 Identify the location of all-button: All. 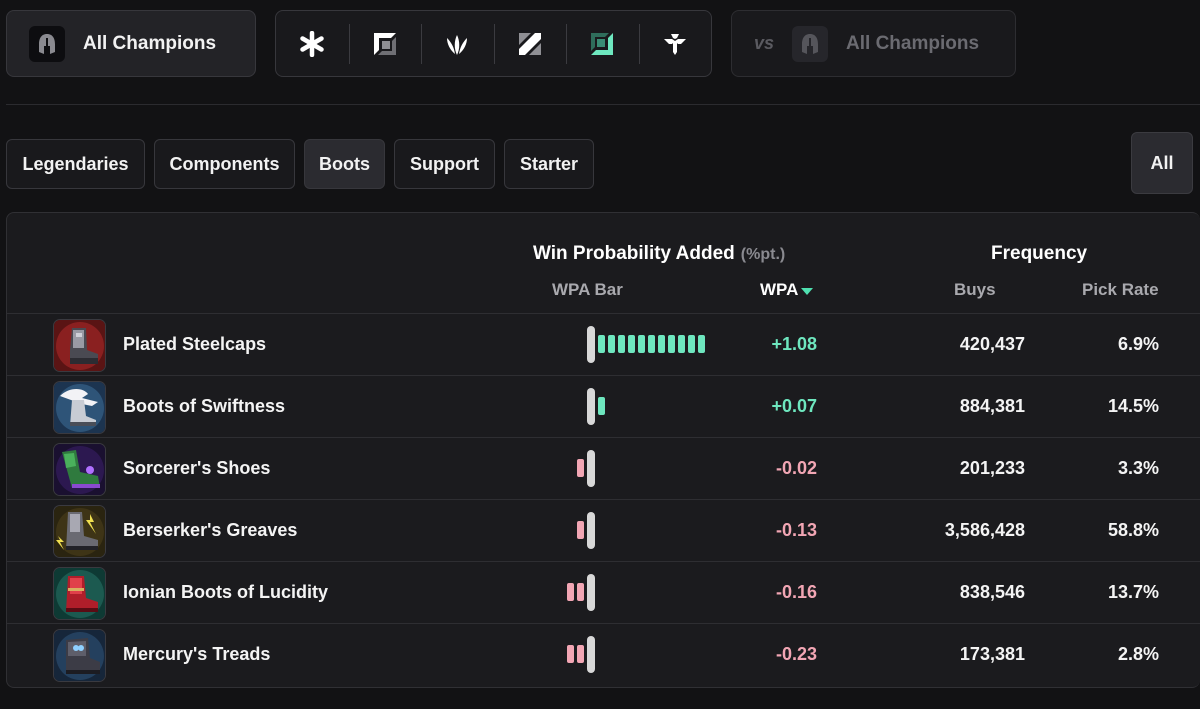
(1162, 163).